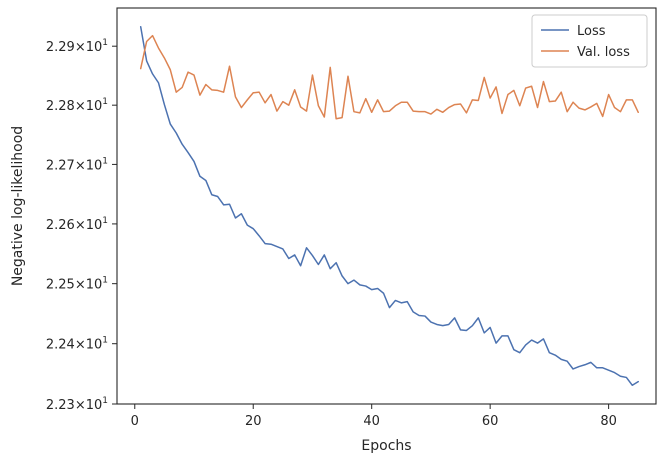 This screenshot has height=463, width=666. Describe the element at coordinates (77, 224) in the screenshot. I see `y-tick-label-3: 2.26×10¹` at that location.